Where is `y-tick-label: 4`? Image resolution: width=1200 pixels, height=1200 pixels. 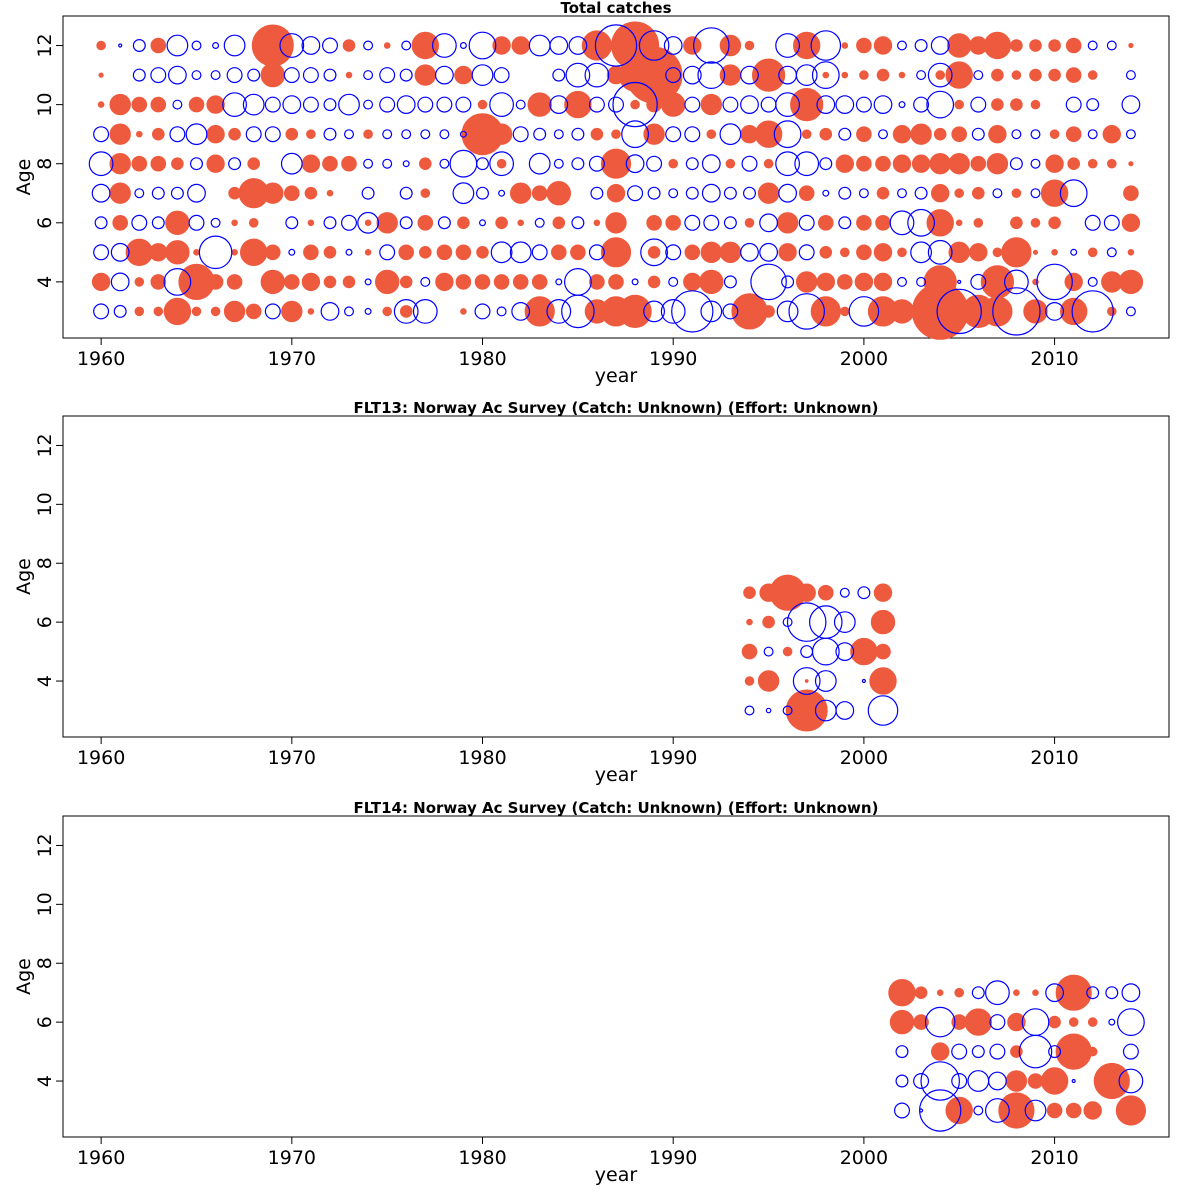
y-tick-label: 4 is located at coordinates (45, 681).